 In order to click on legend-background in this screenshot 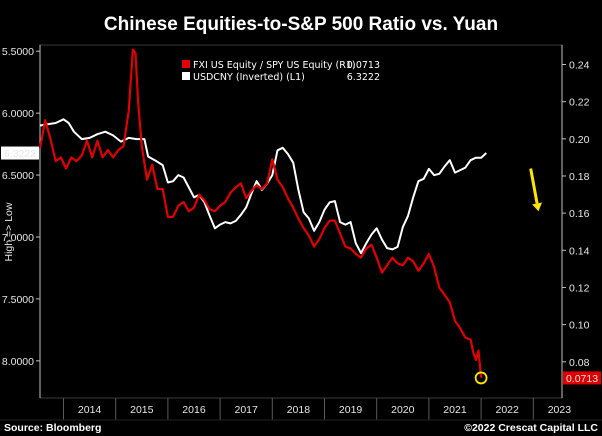, I will do `click(281, 70)`.